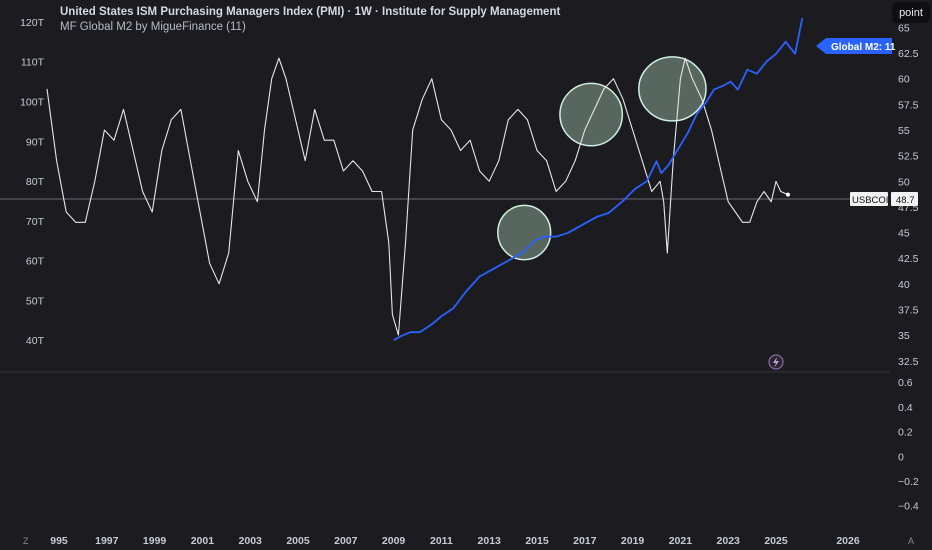 Image resolution: width=932 pixels, height=550 pixels. I want to click on osc-tick-label: 0.2, so click(905, 433).